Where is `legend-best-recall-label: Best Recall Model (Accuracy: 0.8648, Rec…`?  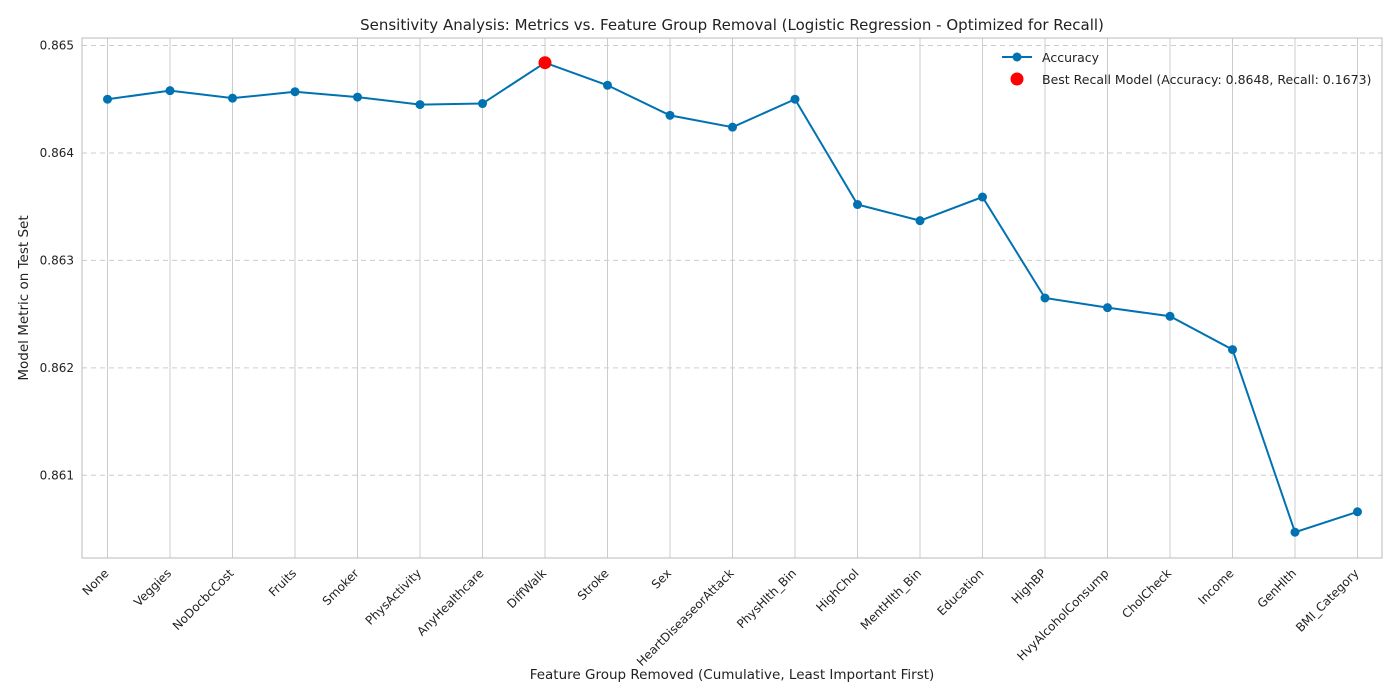
legend-best-recall-label: Best Recall Model (Accuracy: 0.8648, Rec… is located at coordinates (1206, 79).